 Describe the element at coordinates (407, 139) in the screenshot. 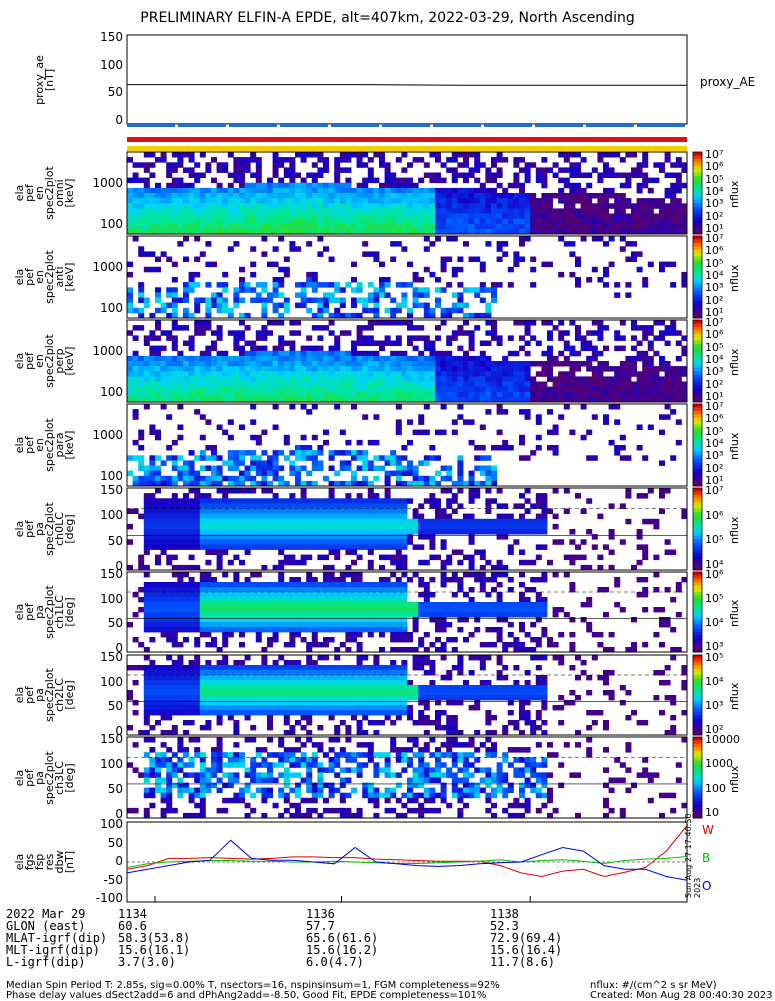

I see `status-bar-red` at that location.